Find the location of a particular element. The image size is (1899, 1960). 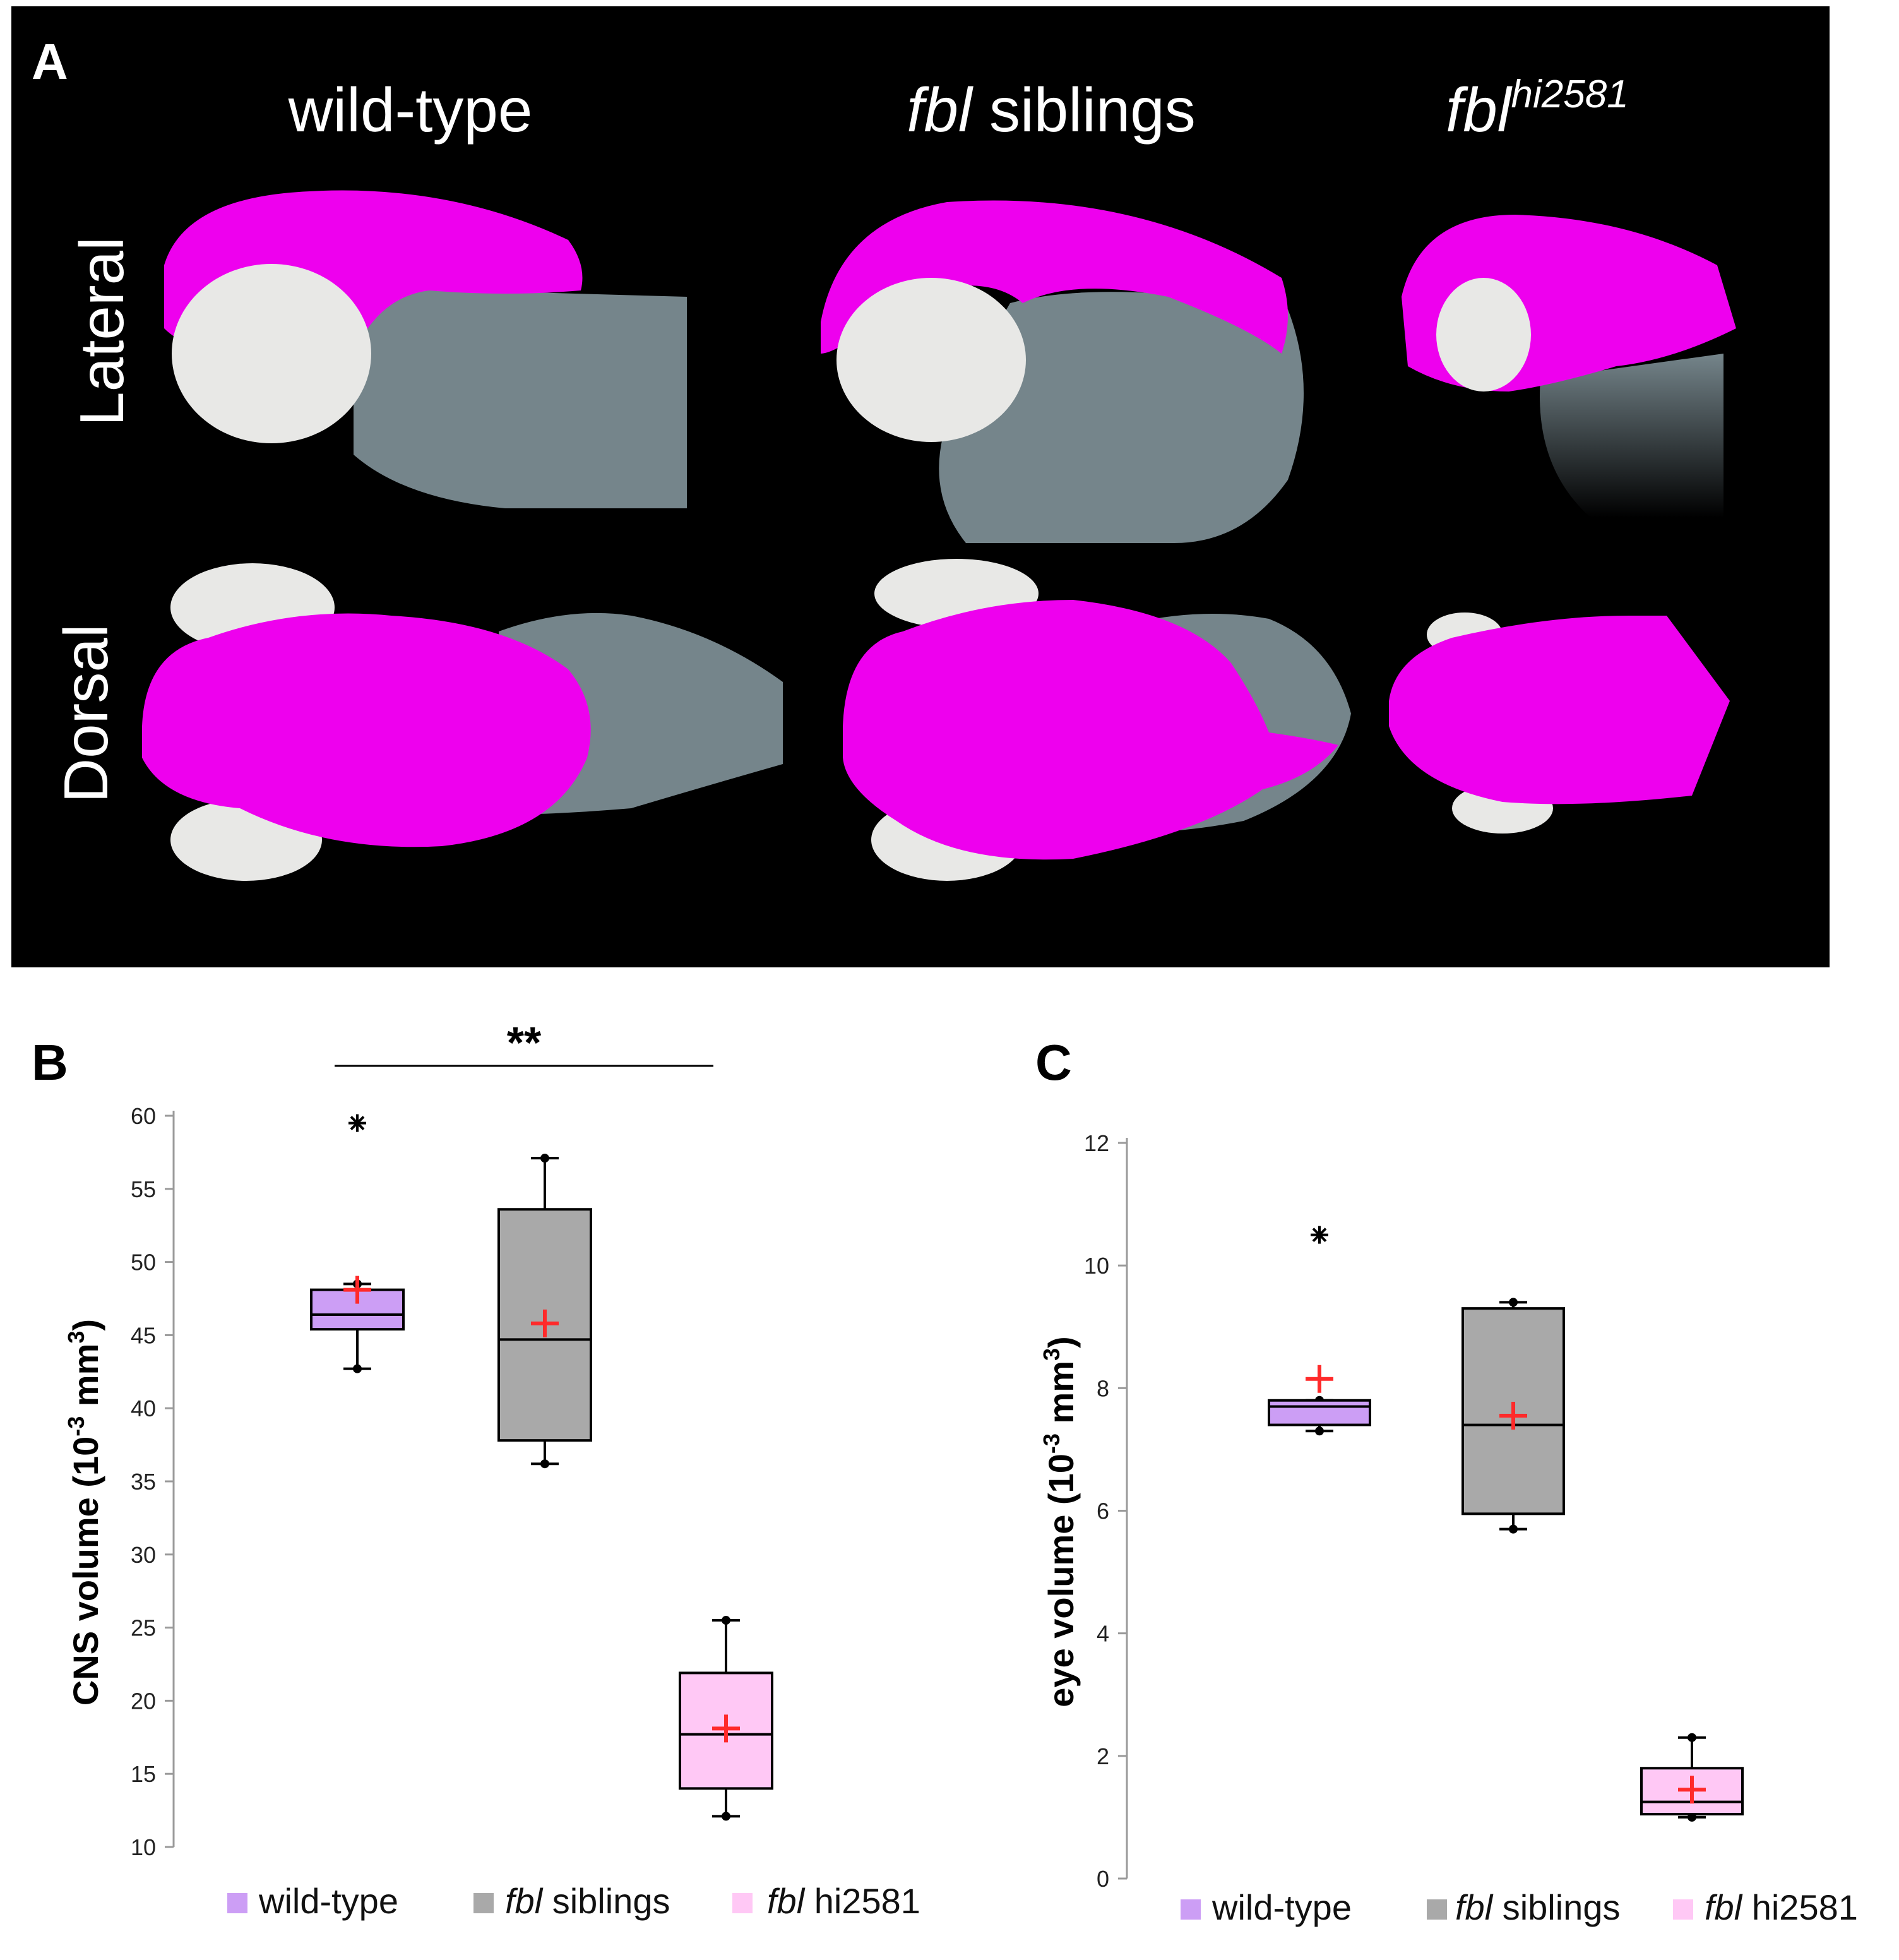

y-tick-label: 50 is located at coordinates (143, 1263).